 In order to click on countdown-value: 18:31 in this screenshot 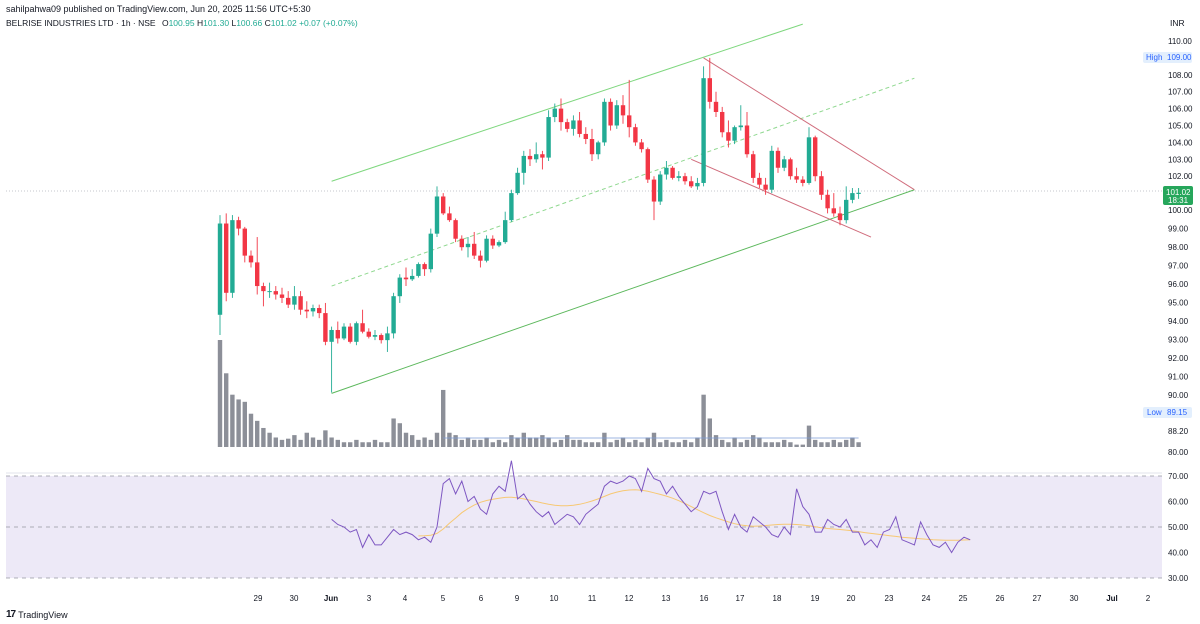, I will do `click(1178, 200)`.